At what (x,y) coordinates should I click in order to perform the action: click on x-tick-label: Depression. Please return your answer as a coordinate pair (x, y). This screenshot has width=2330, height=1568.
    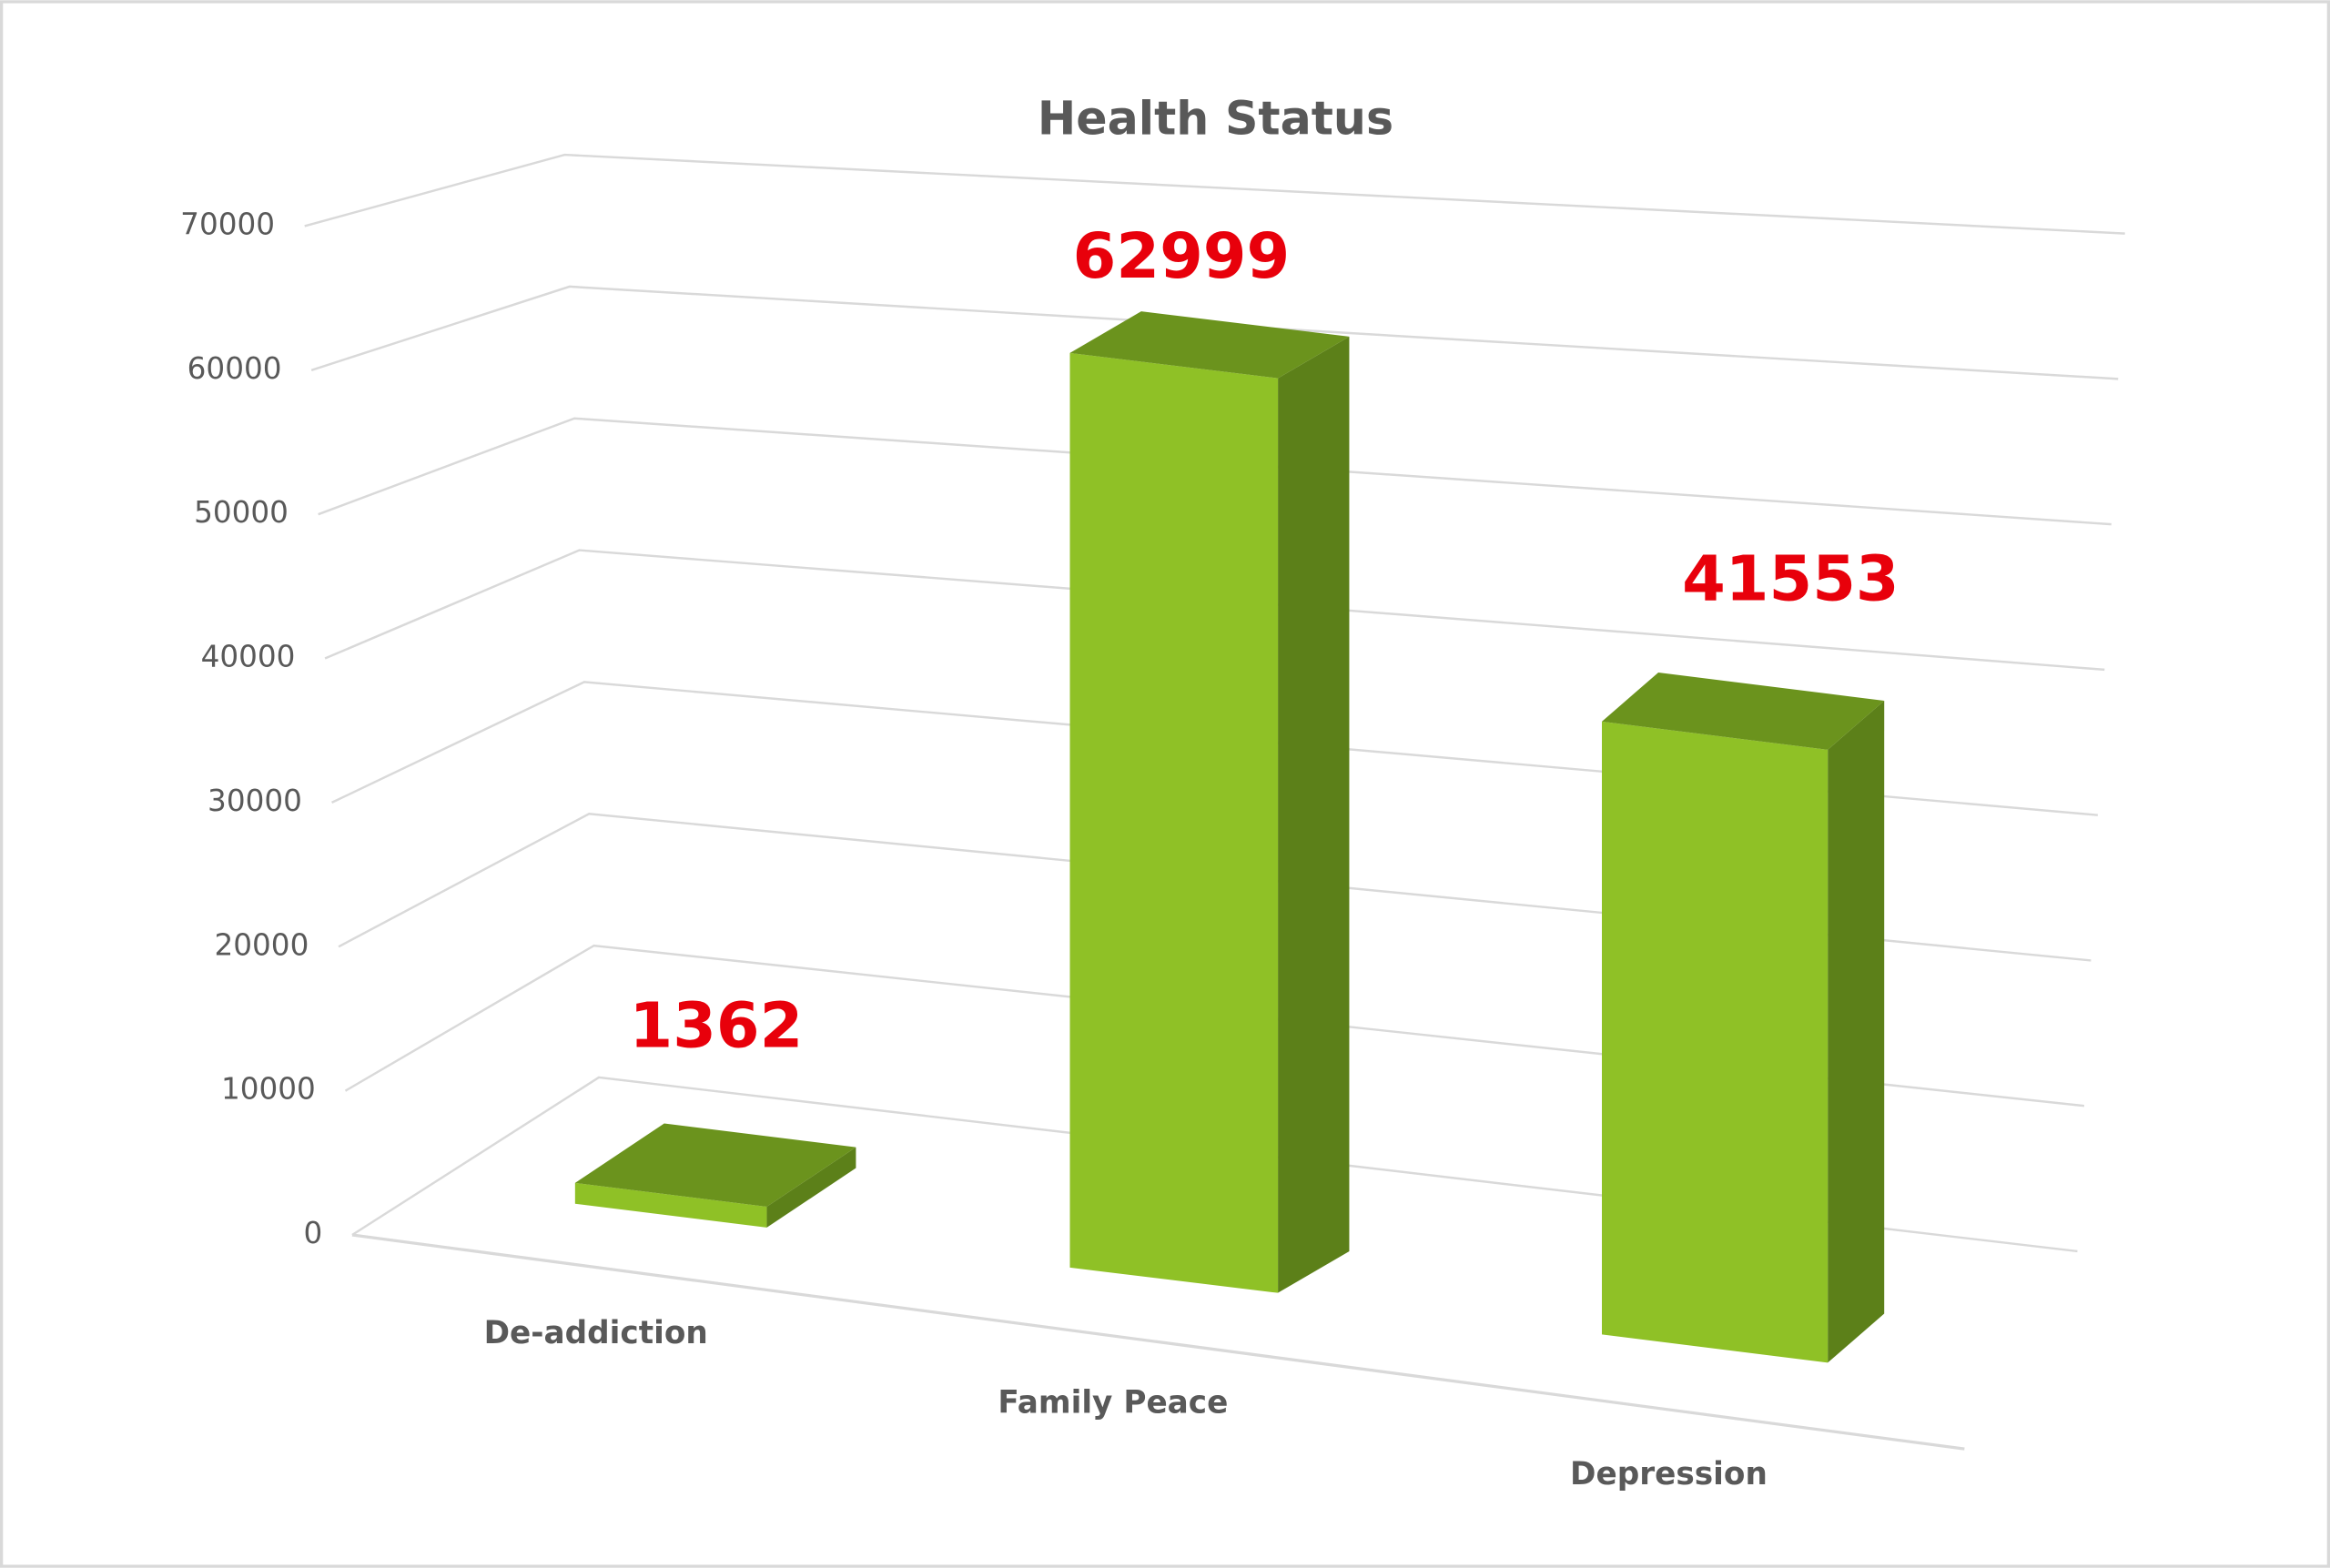
    Looking at the image, I should click on (1669, 1474).